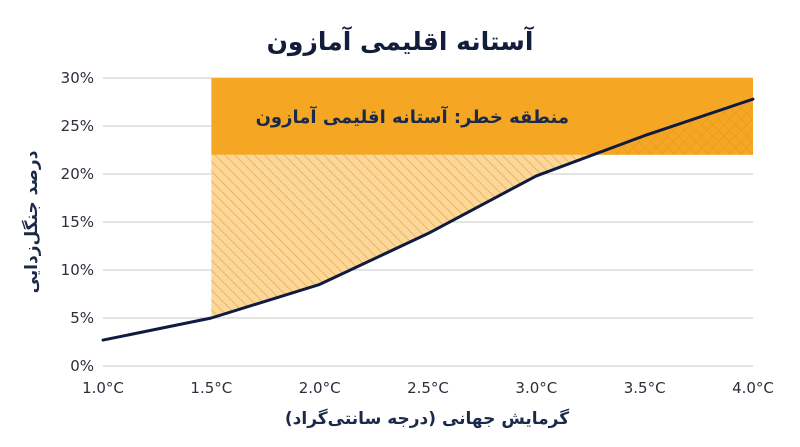  I want to click on x-axis-ticks: 1.0°C 1.5°C 2.0°C 2.5°C 3.0°C 3.5°C 4.0°C, so click(428, 388).